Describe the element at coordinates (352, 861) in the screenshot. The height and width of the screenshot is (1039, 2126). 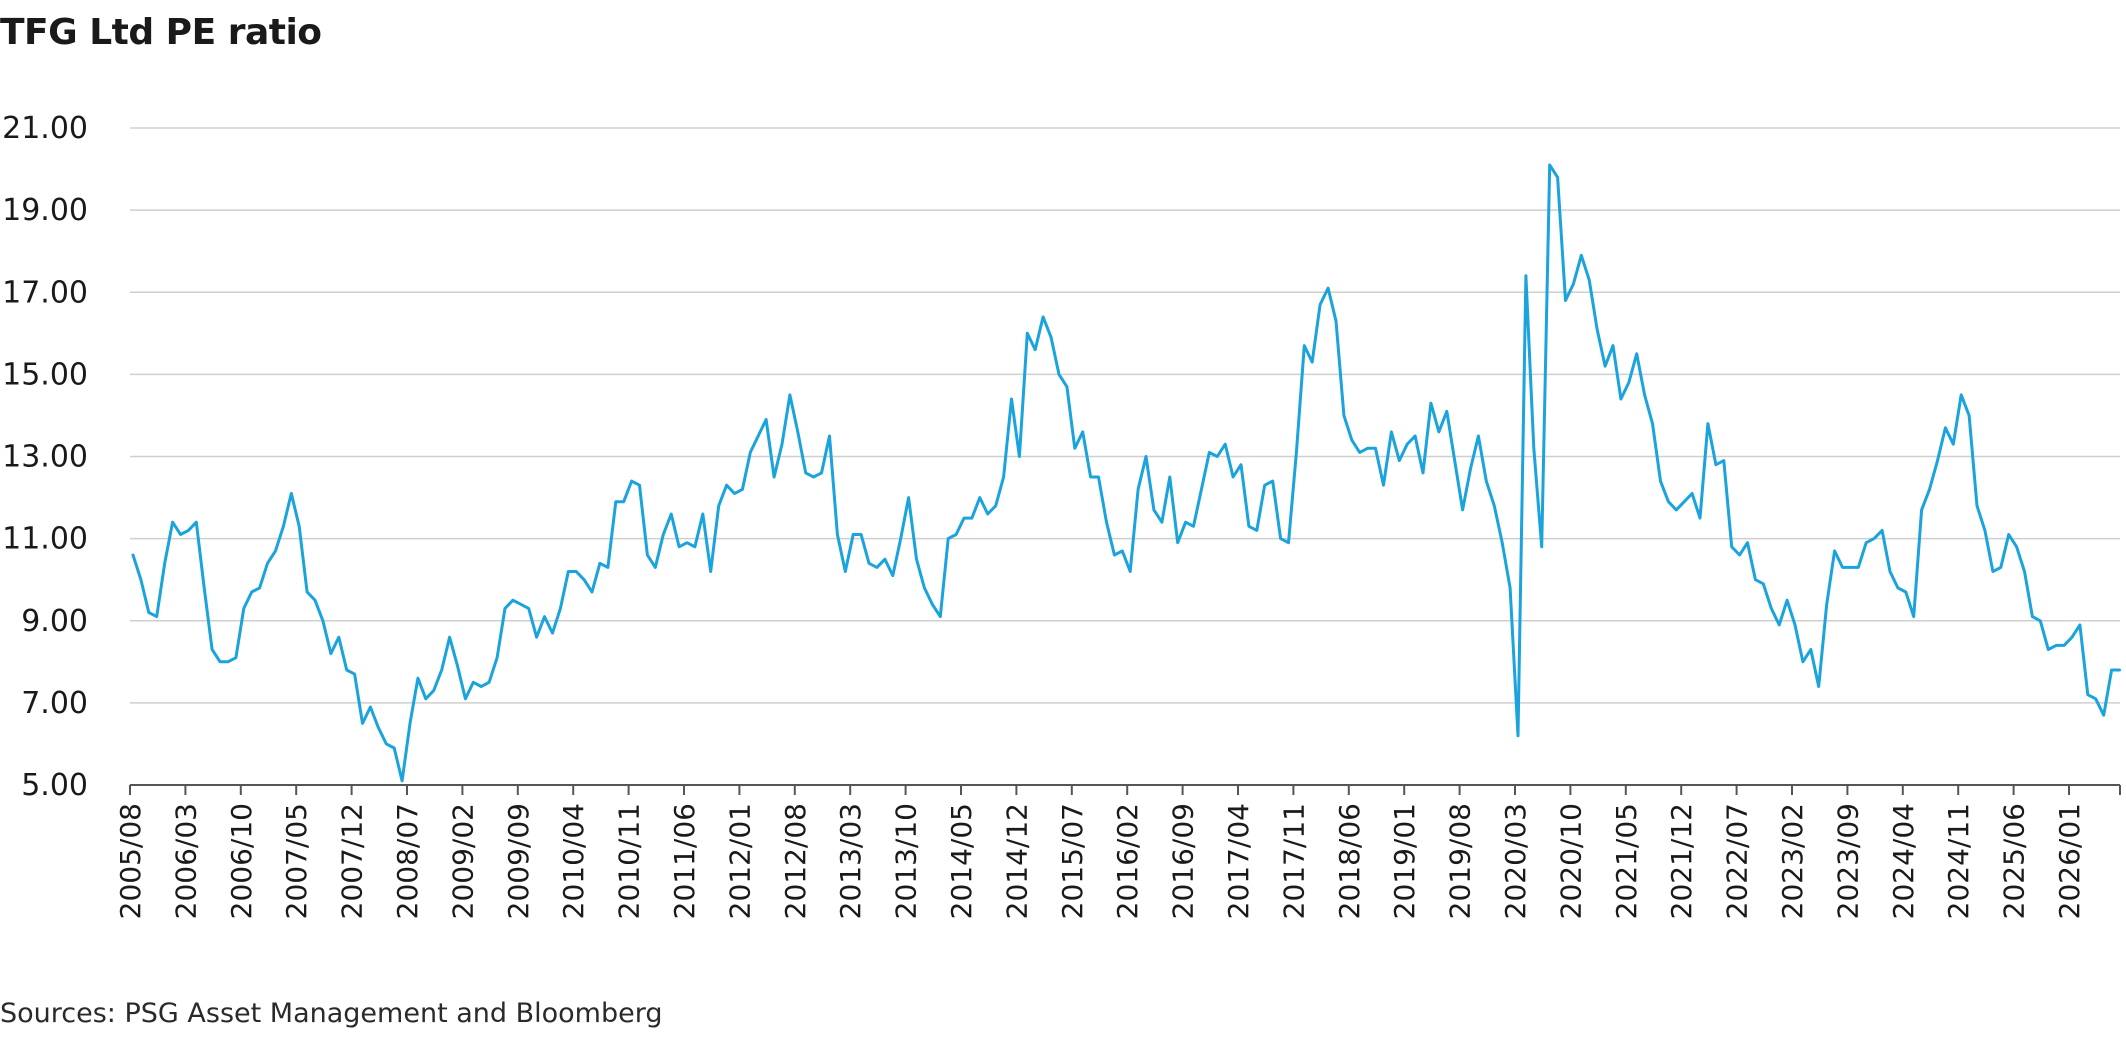
I see `x-tick-label: 2007/12` at that location.